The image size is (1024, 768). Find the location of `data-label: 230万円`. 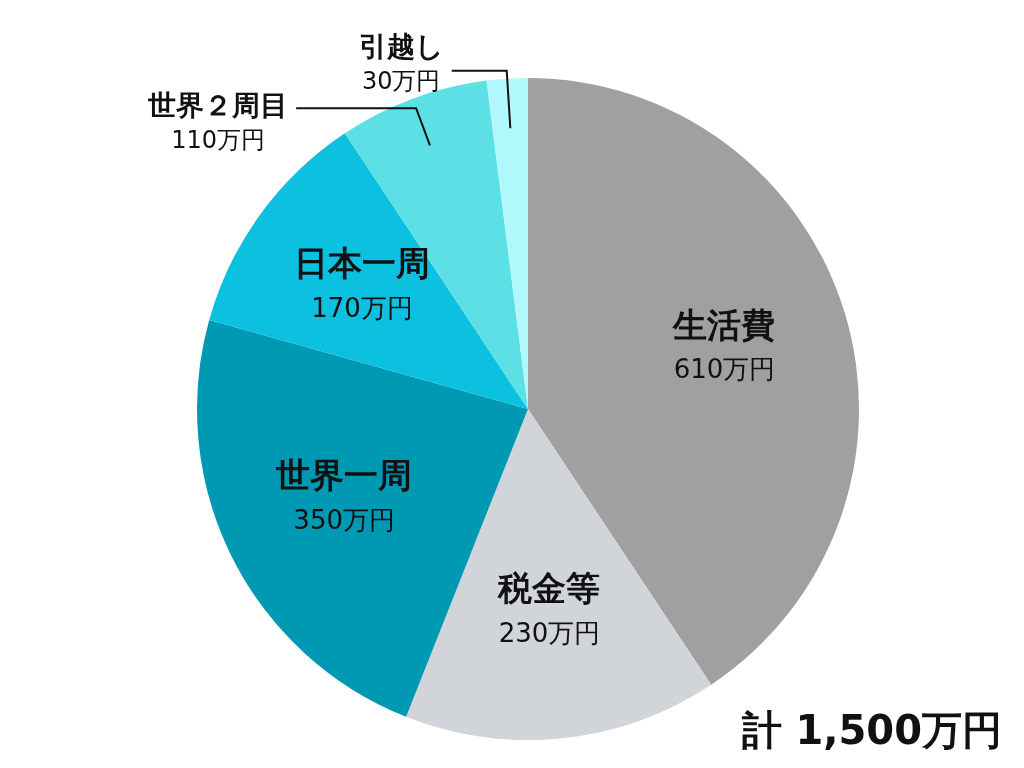

data-label: 230万円 is located at coordinates (549, 632).